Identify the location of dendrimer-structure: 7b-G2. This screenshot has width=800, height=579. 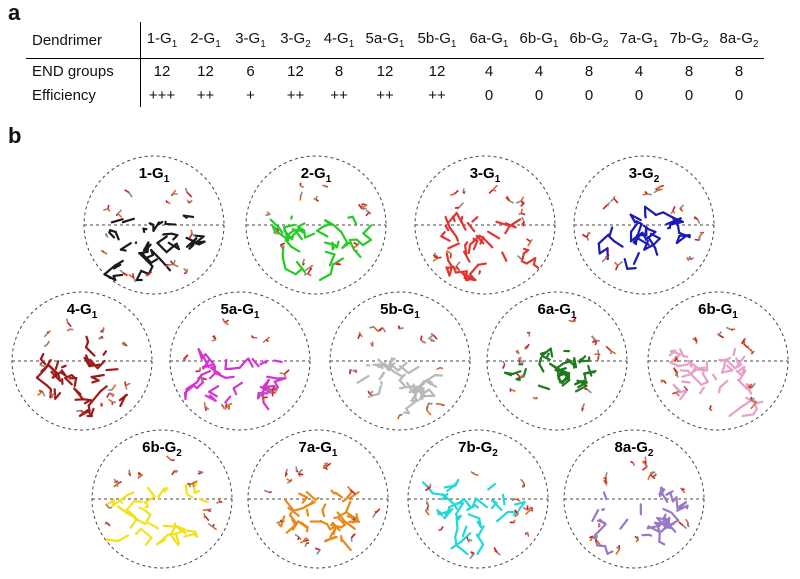
(478, 499).